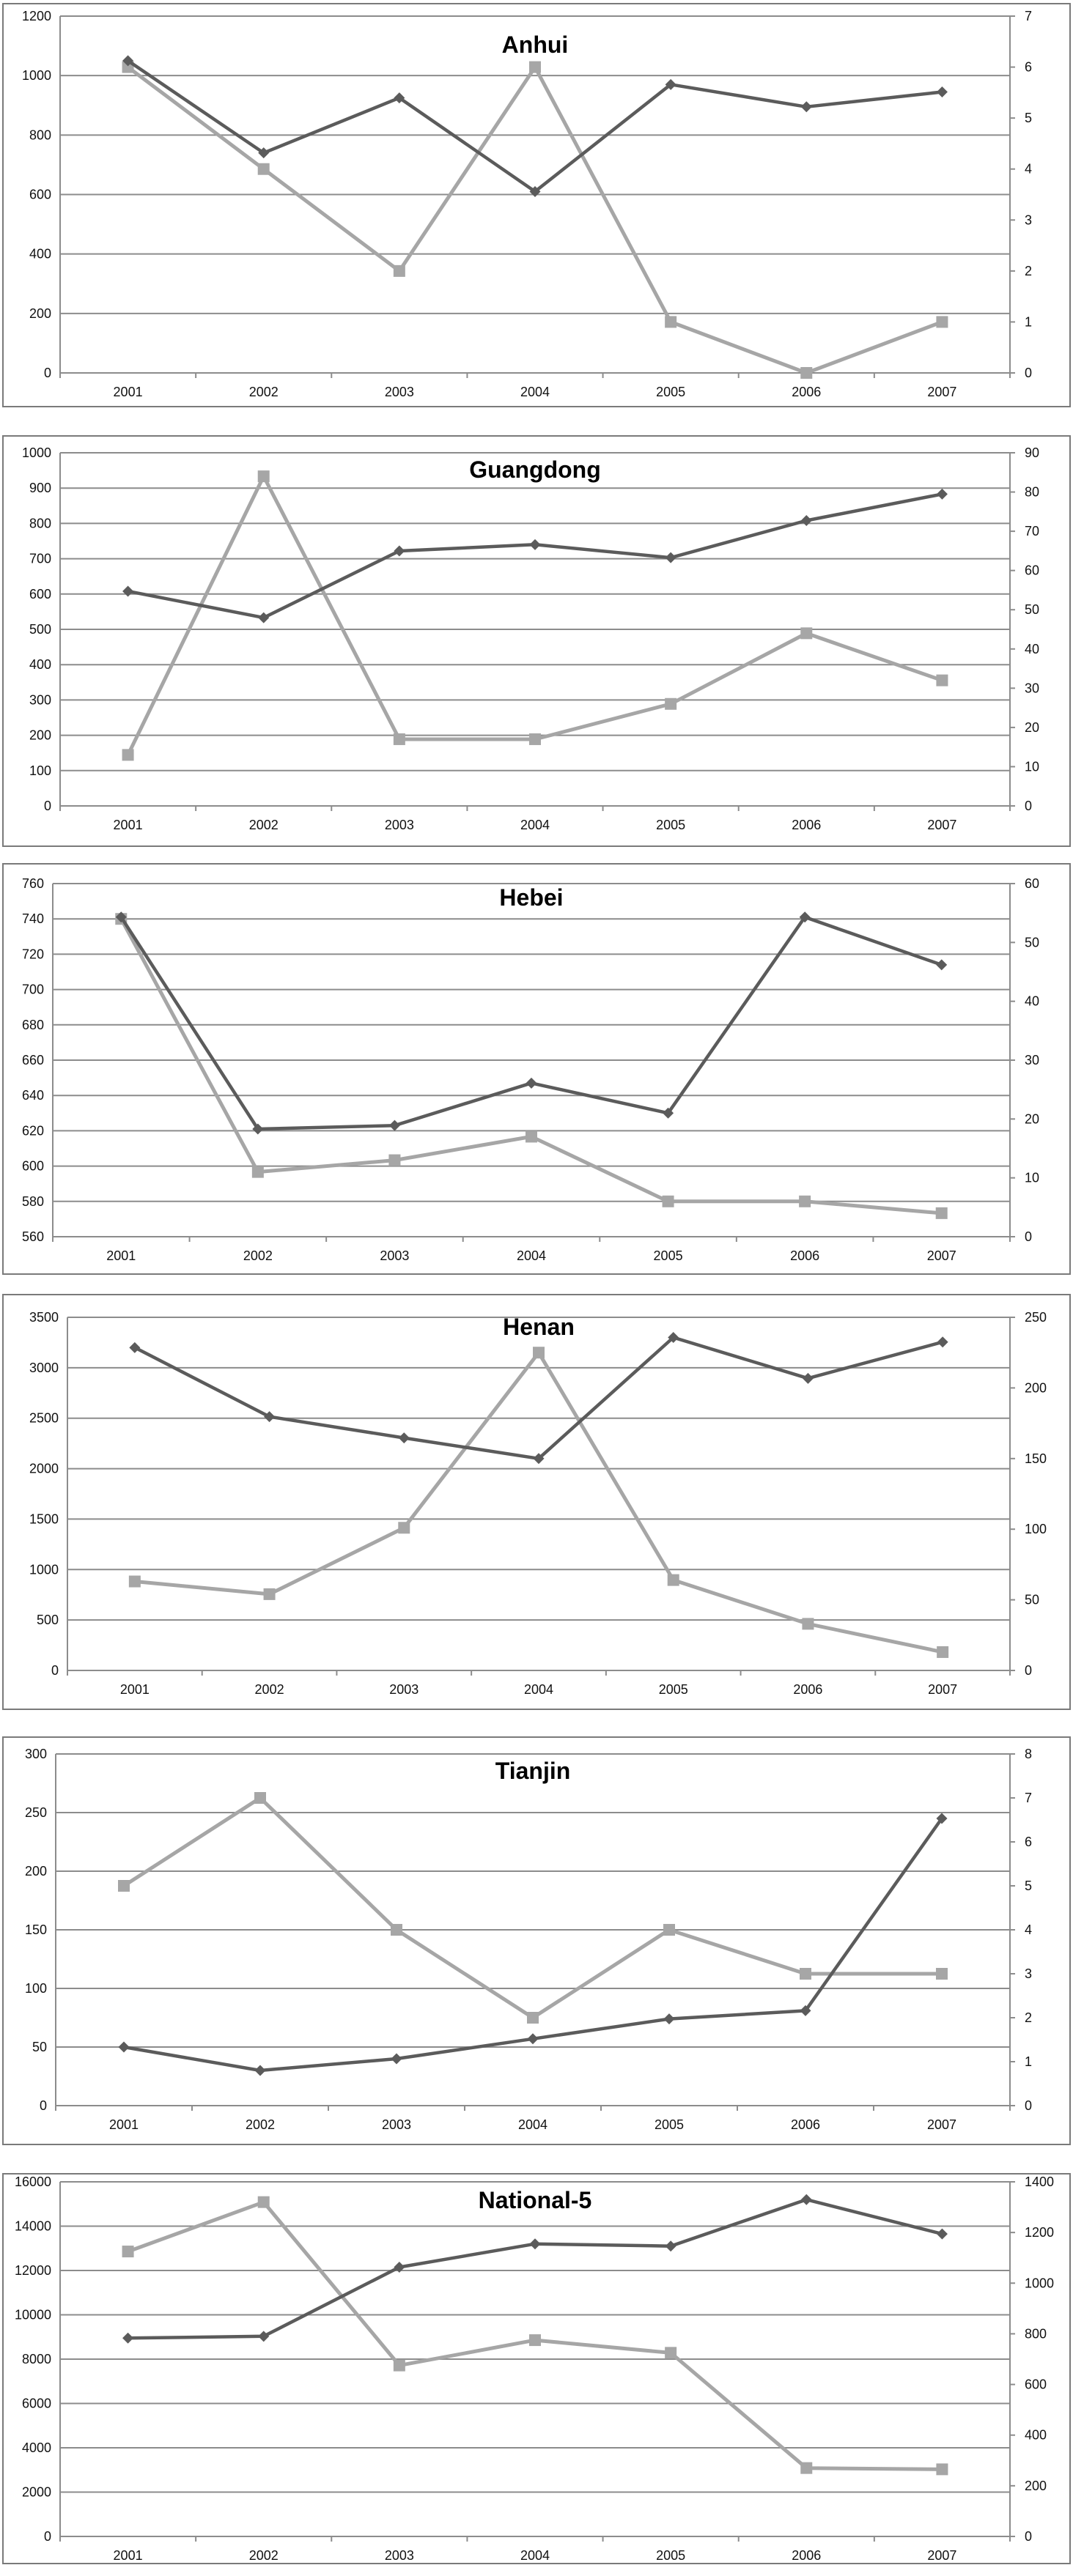 Image resolution: width=1073 pixels, height=2576 pixels. Describe the element at coordinates (1028, 1798) in the screenshot. I see `y-right-tick-label: 7` at that location.